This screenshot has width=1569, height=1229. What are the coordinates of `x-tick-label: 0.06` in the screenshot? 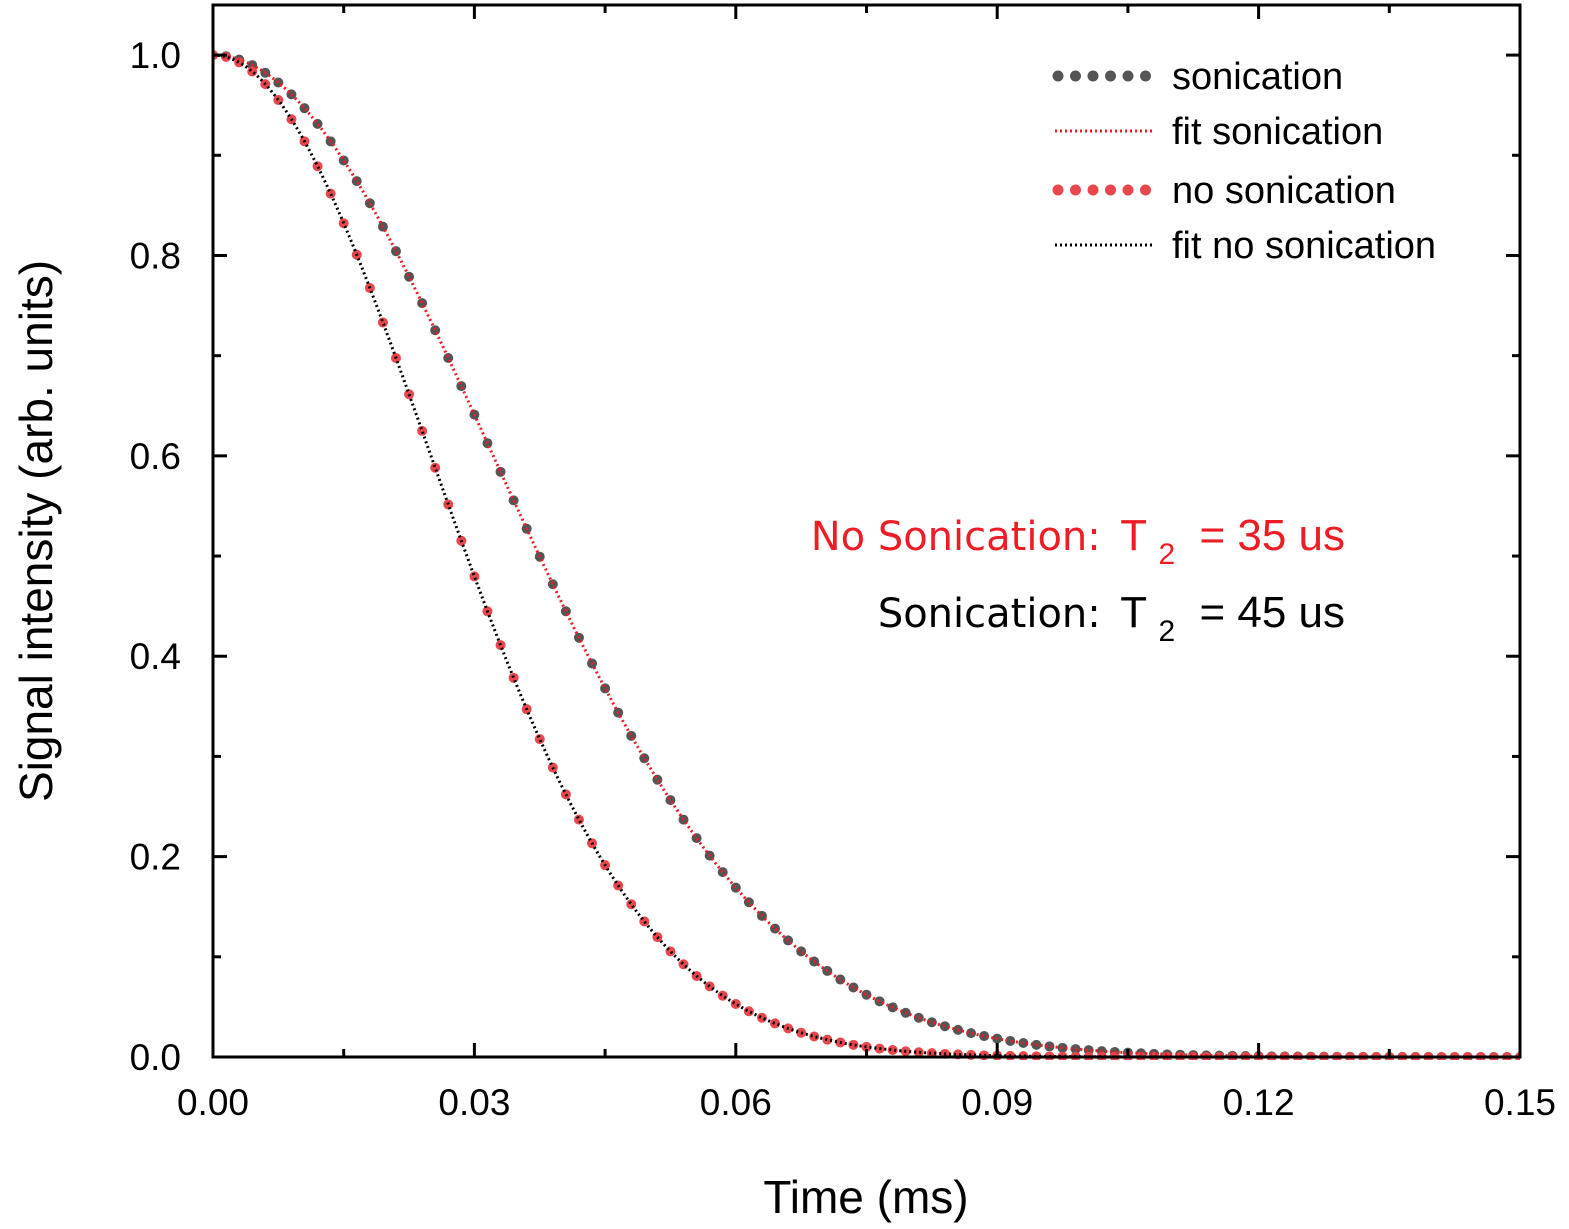 It's located at (736, 1102).